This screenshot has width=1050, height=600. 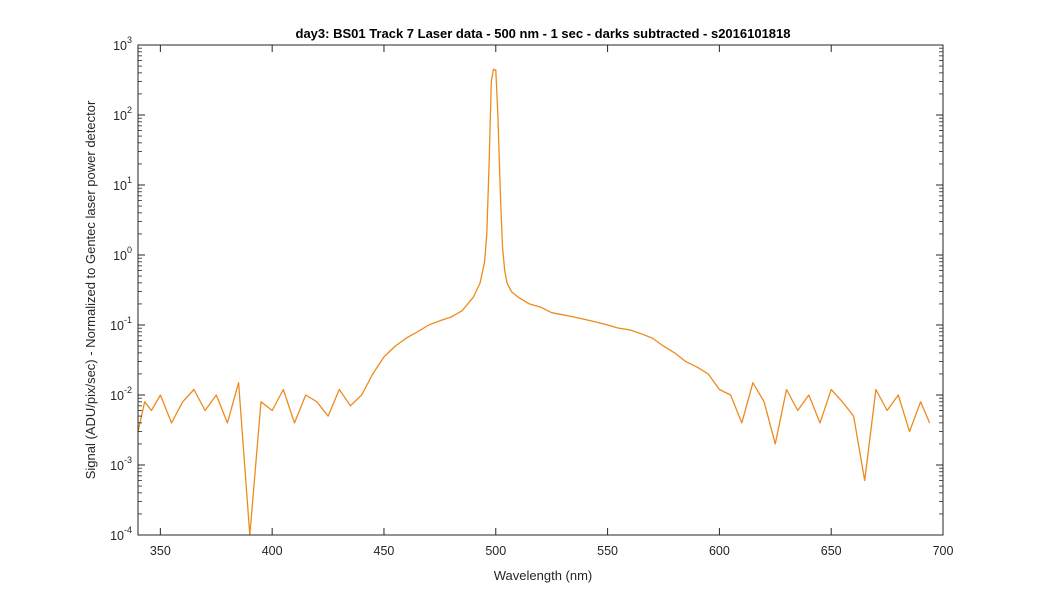 What do you see at coordinates (543, 575) in the screenshot?
I see `x-axis-label: Wavelength (nm)` at bounding box center [543, 575].